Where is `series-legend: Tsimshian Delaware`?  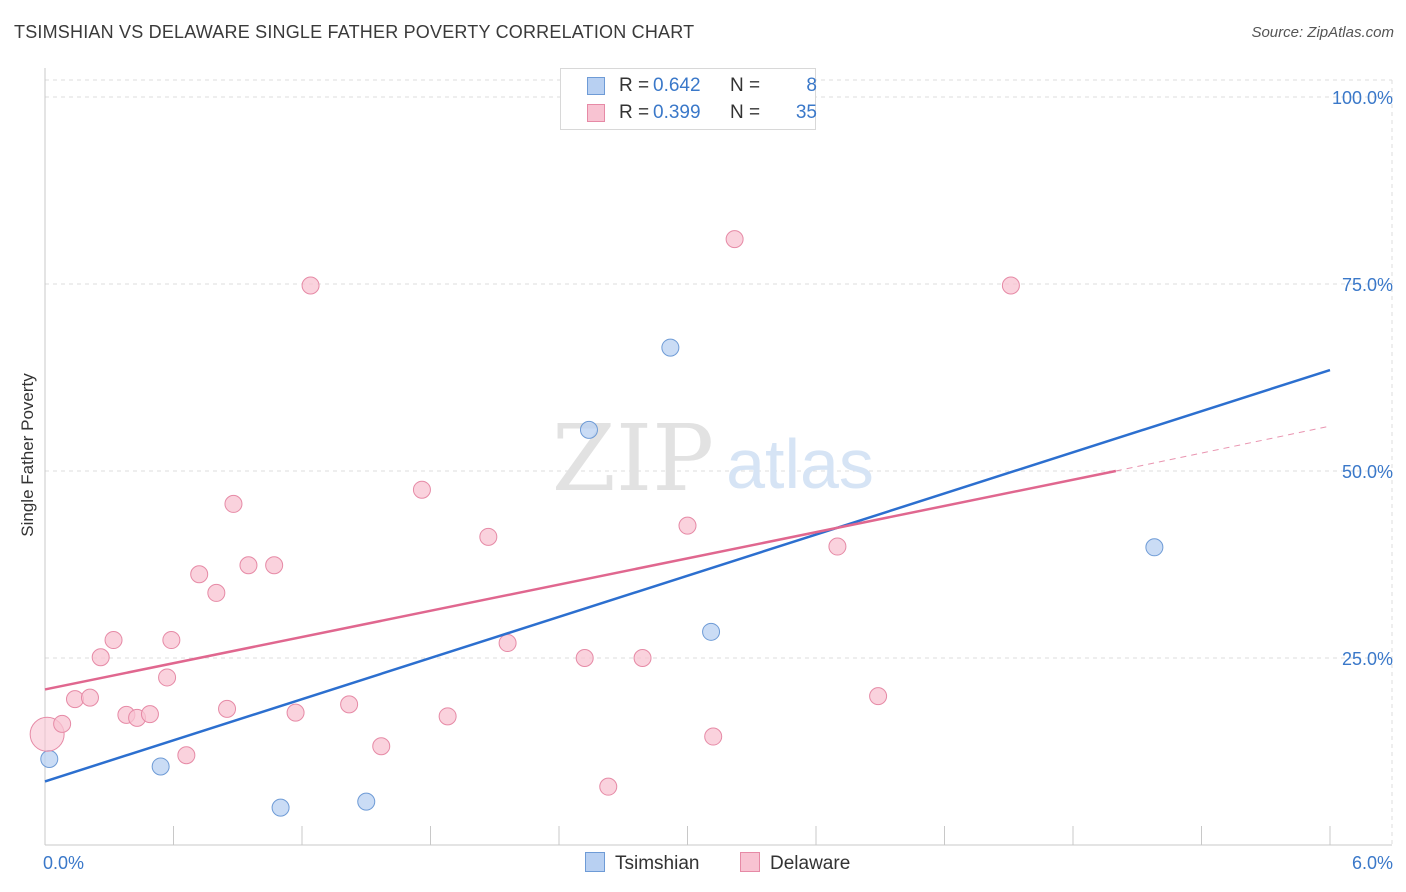 series-legend: Tsimshian Delaware is located at coordinates (703, 865).